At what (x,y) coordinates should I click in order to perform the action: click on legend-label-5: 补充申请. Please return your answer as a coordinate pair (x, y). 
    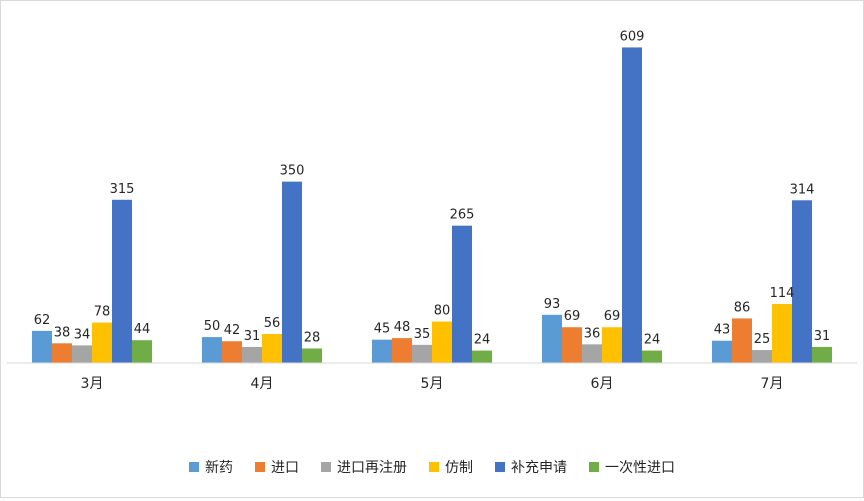
    Looking at the image, I should click on (539, 468).